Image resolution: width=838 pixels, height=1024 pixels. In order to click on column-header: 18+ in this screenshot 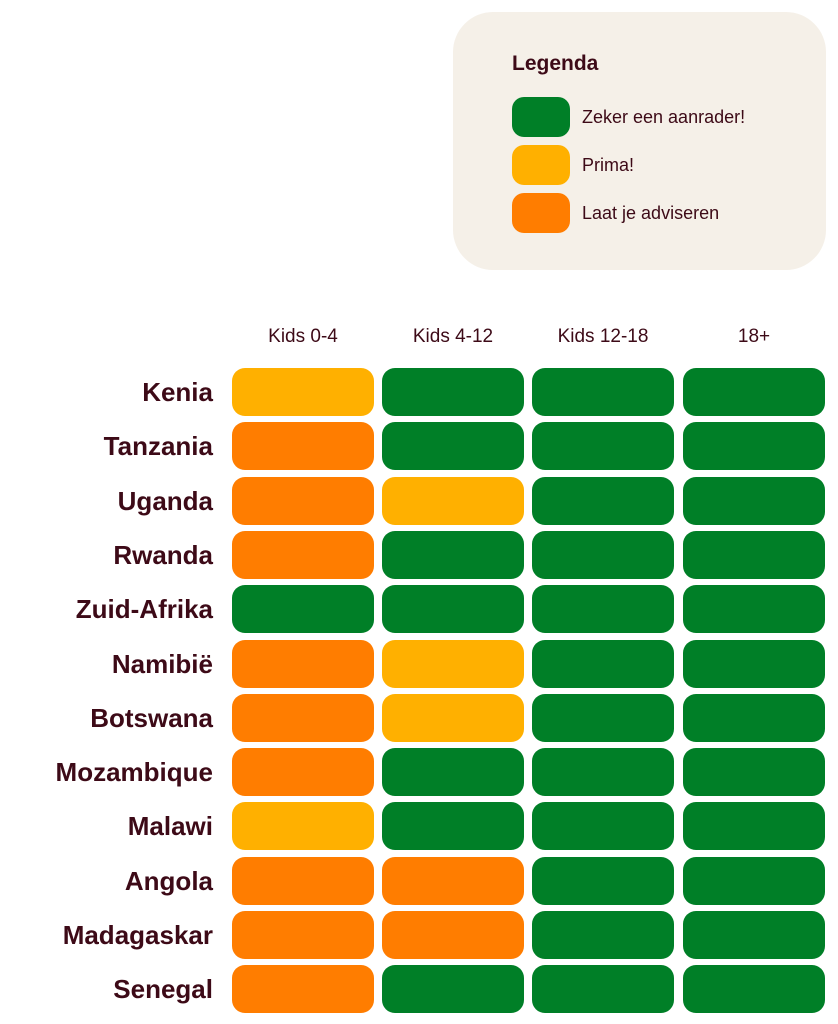, I will do `click(754, 336)`.